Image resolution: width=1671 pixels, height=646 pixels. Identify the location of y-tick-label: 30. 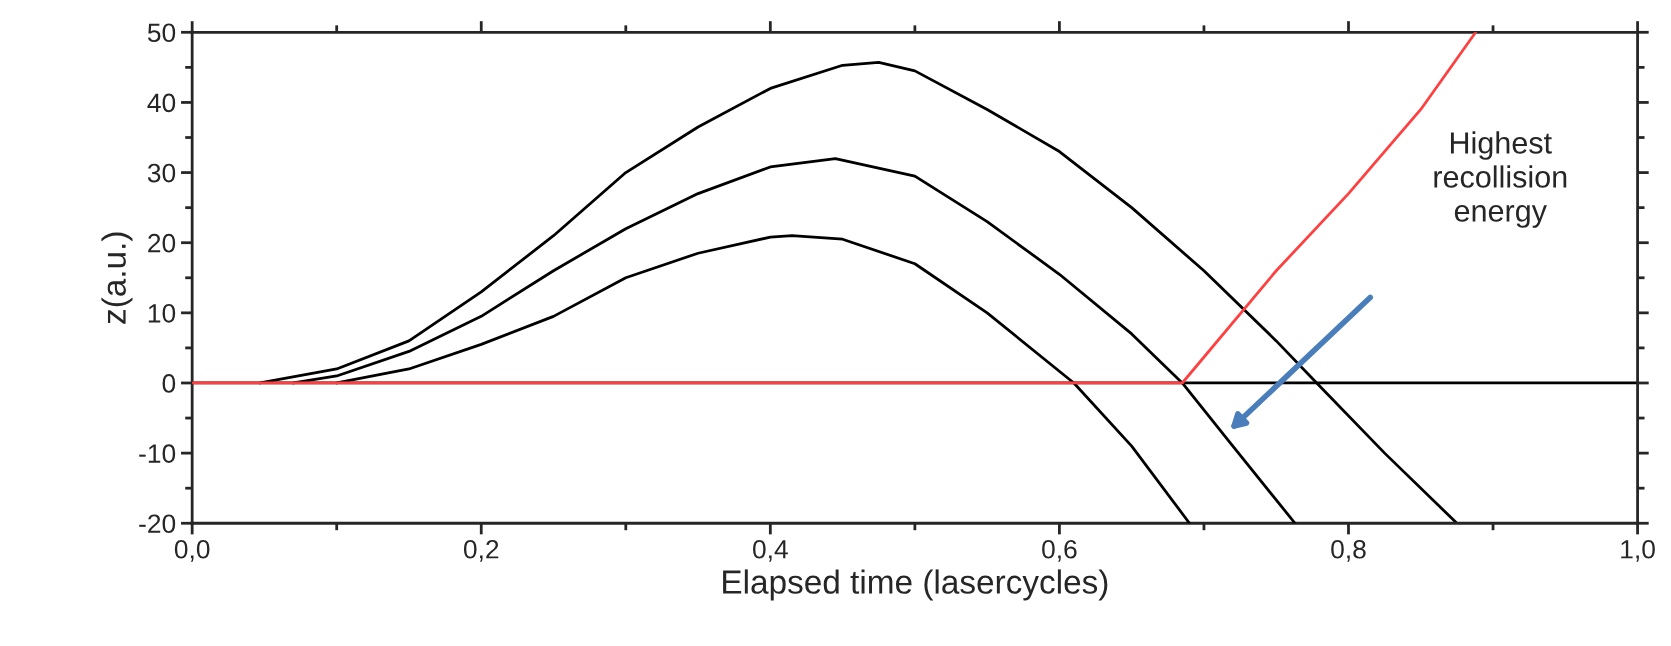
(161, 173).